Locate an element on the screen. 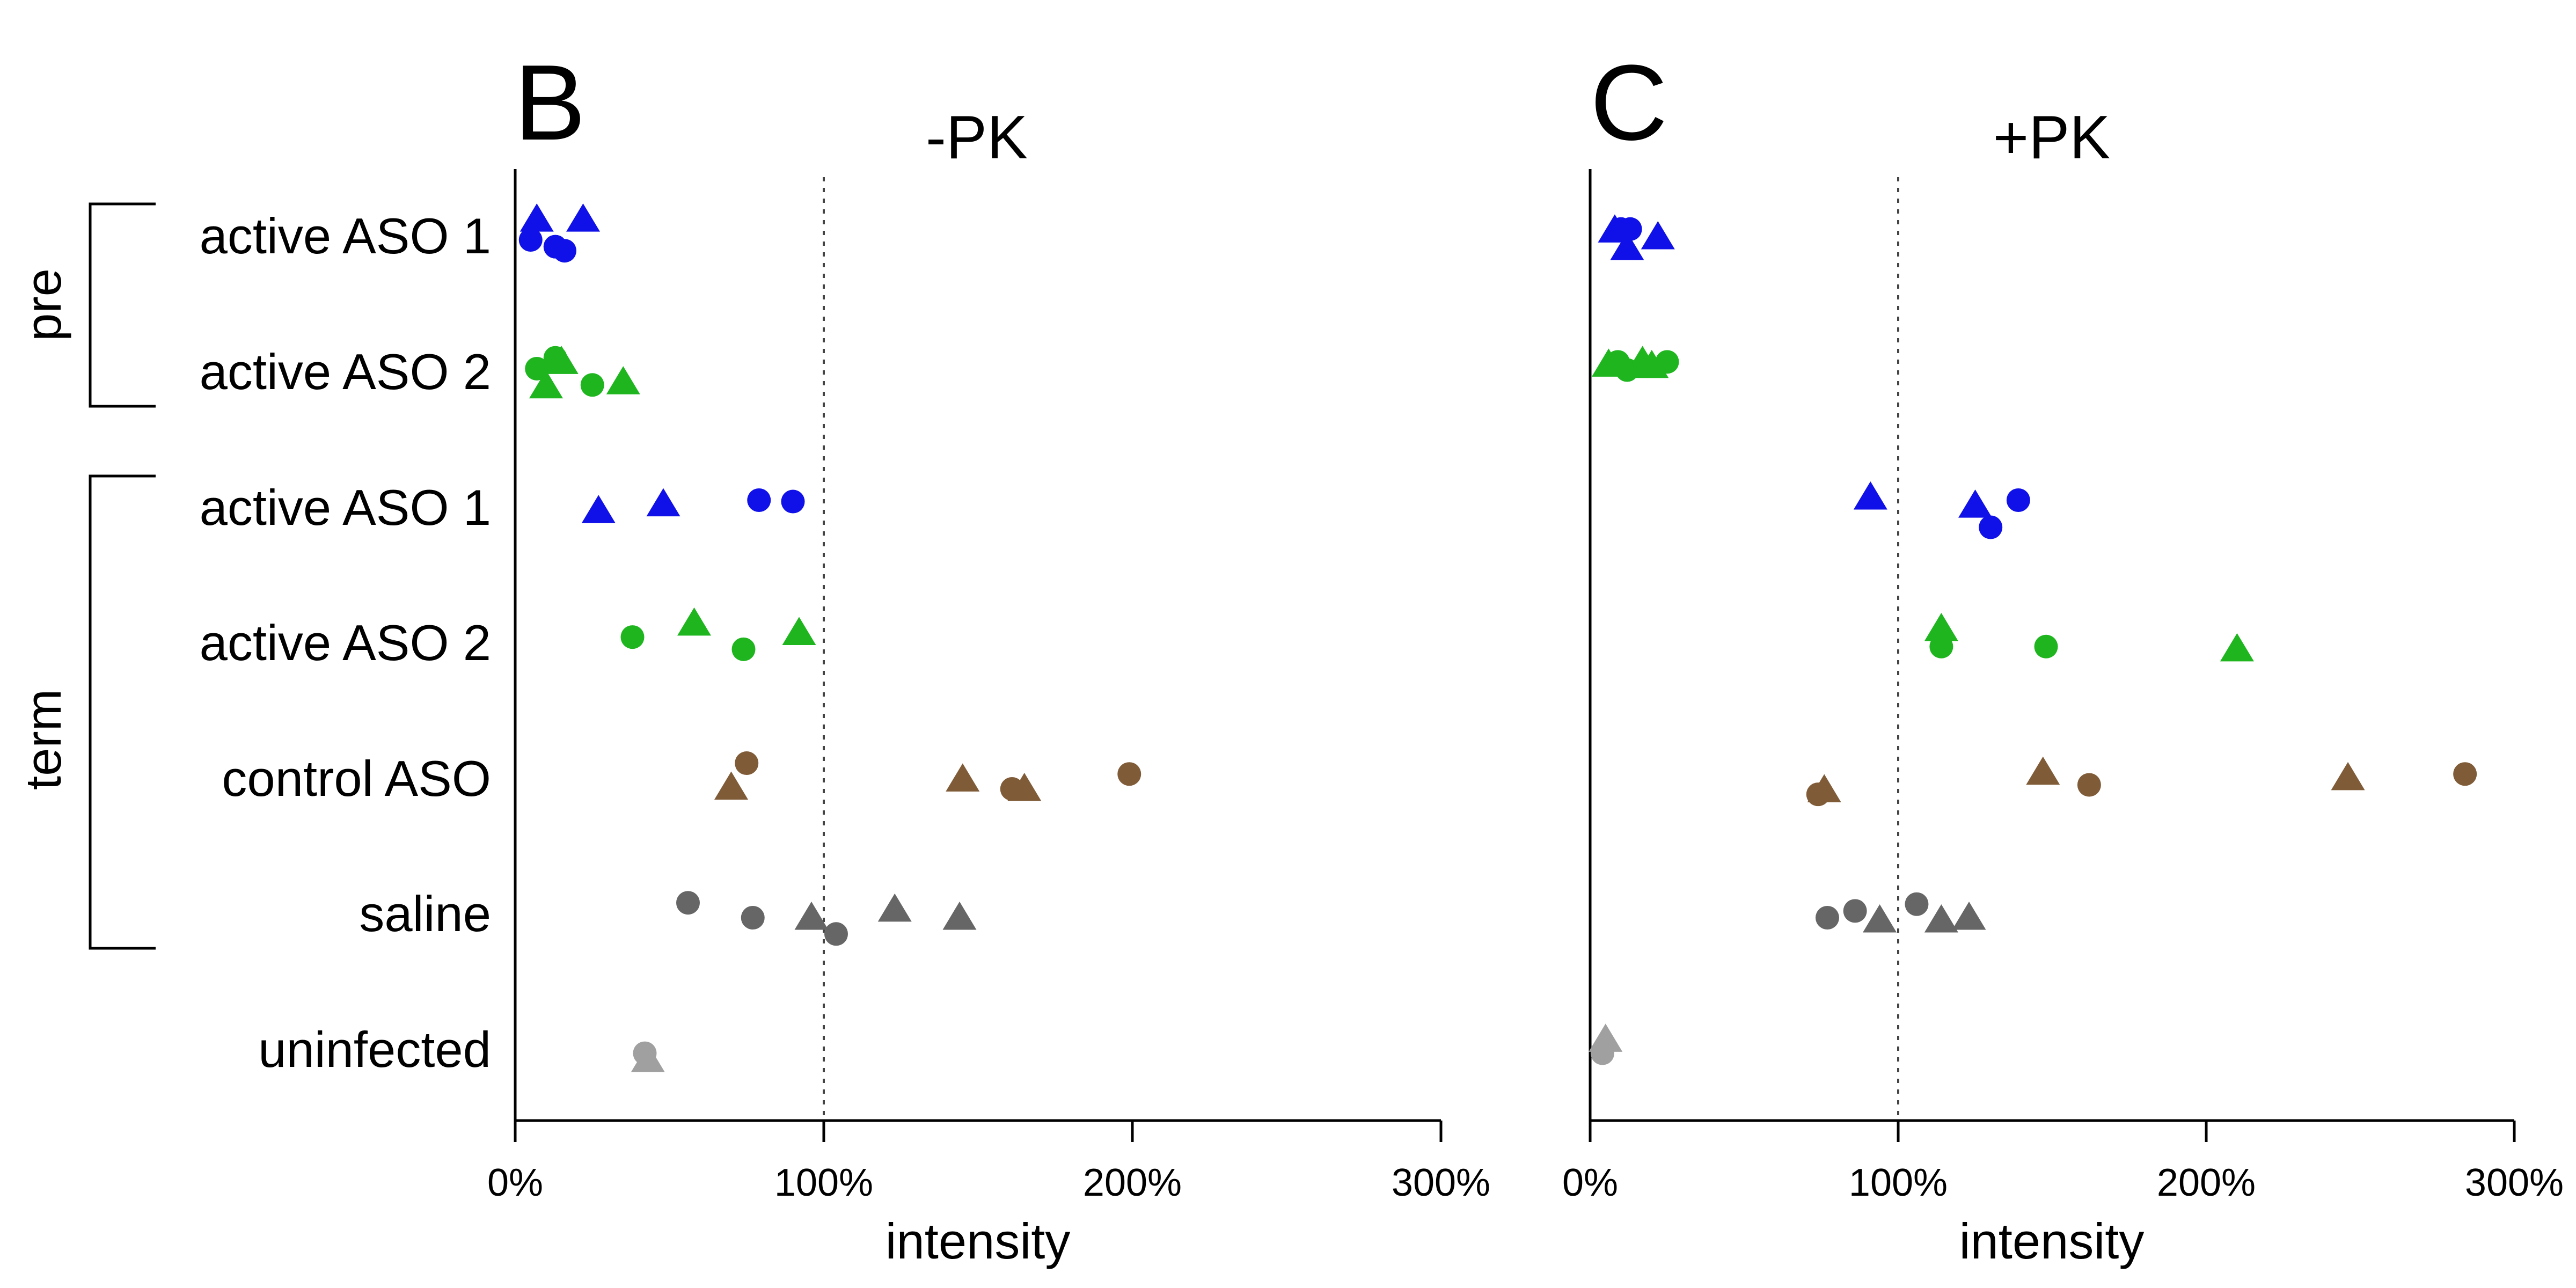 Image resolution: width=2576 pixels, height=1288 pixels. group-label-pre: pre is located at coordinates (43, 304).